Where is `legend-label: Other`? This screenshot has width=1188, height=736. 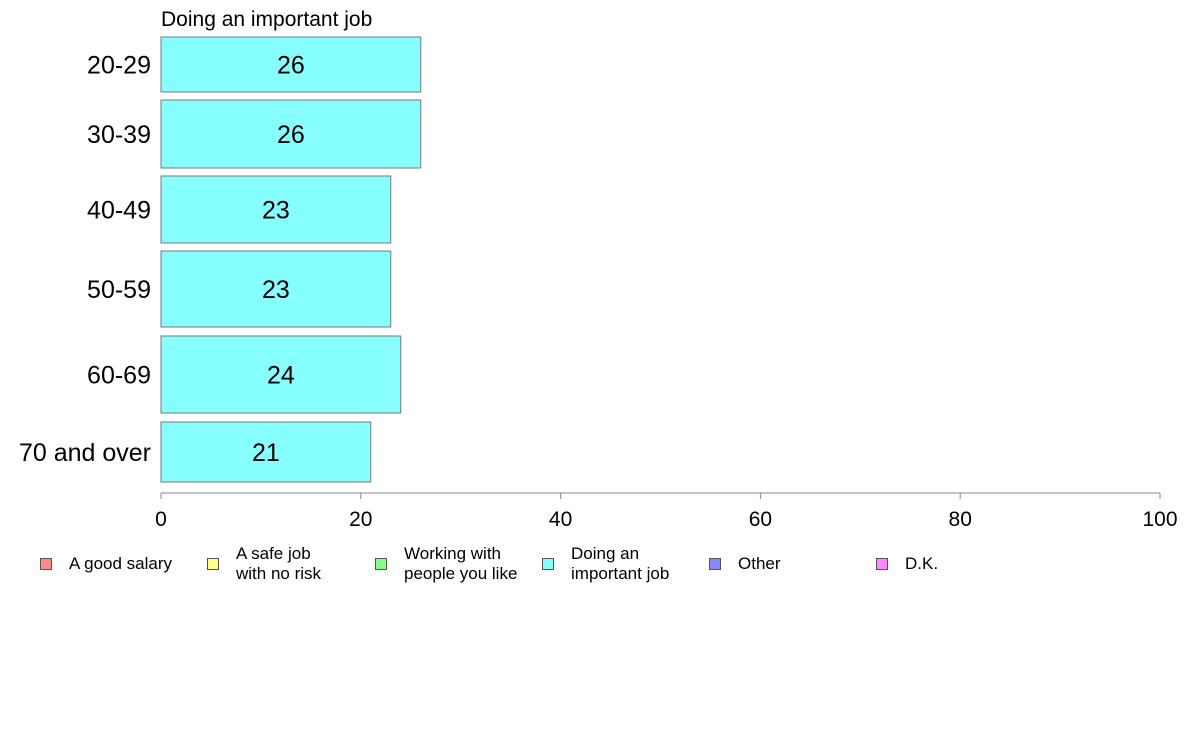 legend-label: Other is located at coordinates (759, 563).